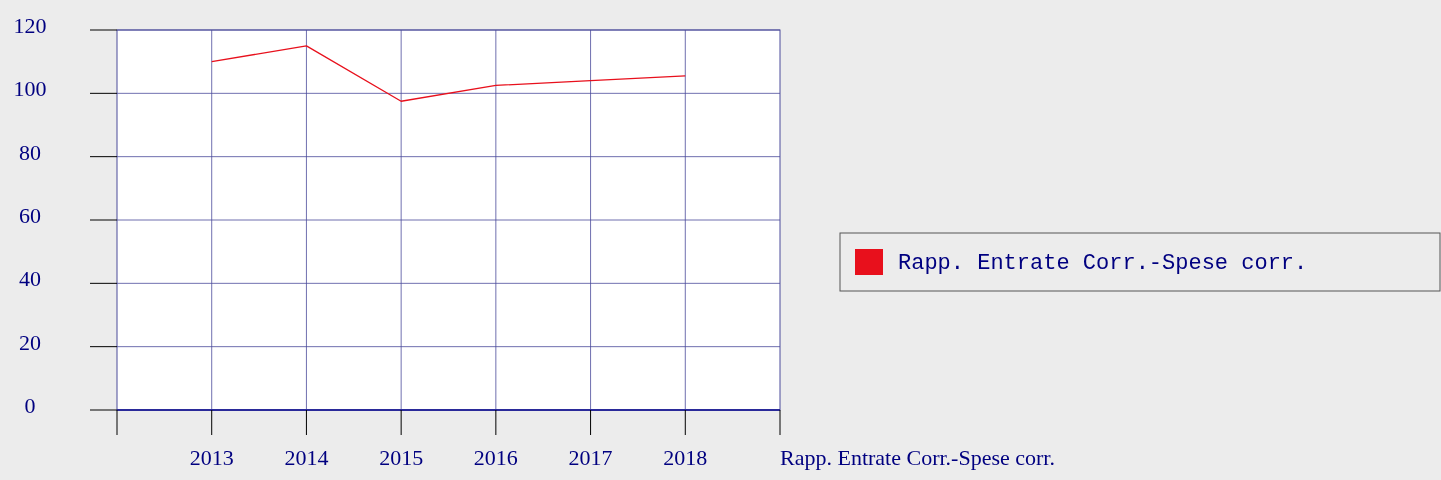 This screenshot has height=480, width=1441. I want to click on x-axis-title: Rapp. Entrate Corr.-Spese corr., so click(917, 457).